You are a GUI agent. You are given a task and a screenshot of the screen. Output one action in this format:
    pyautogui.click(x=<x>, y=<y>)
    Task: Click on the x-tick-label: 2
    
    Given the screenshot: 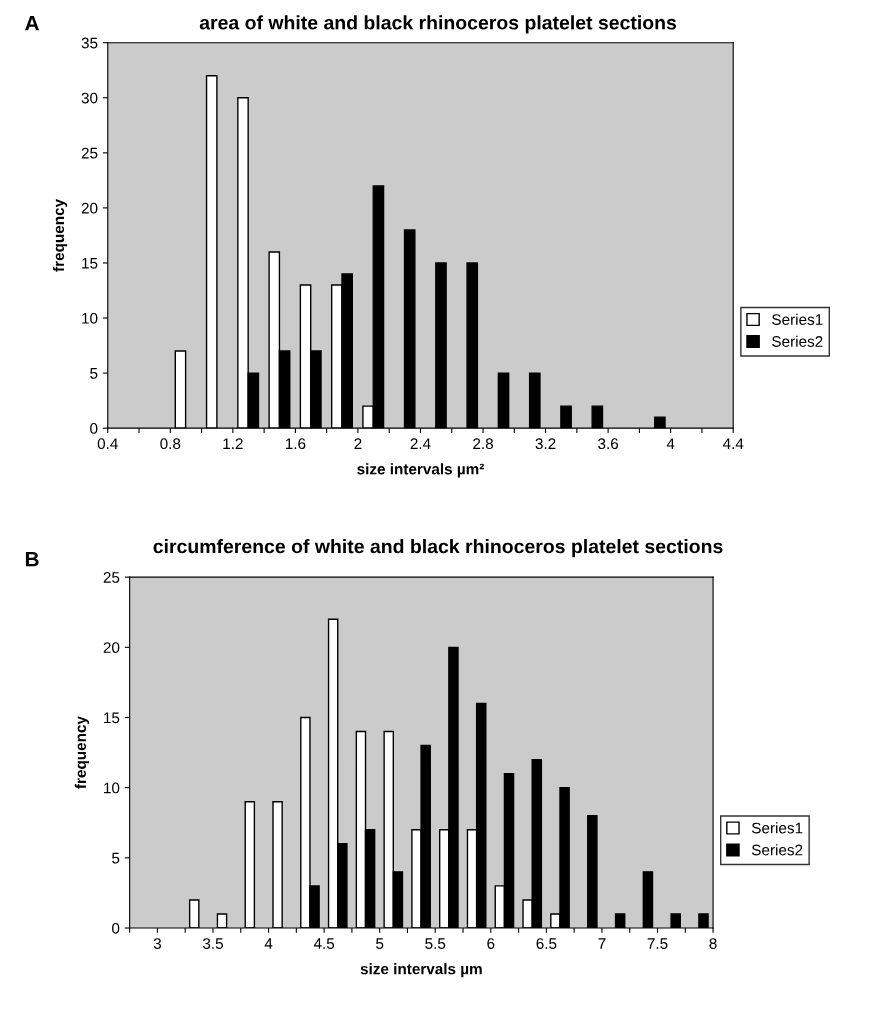 What is the action you would take?
    pyautogui.click(x=358, y=443)
    